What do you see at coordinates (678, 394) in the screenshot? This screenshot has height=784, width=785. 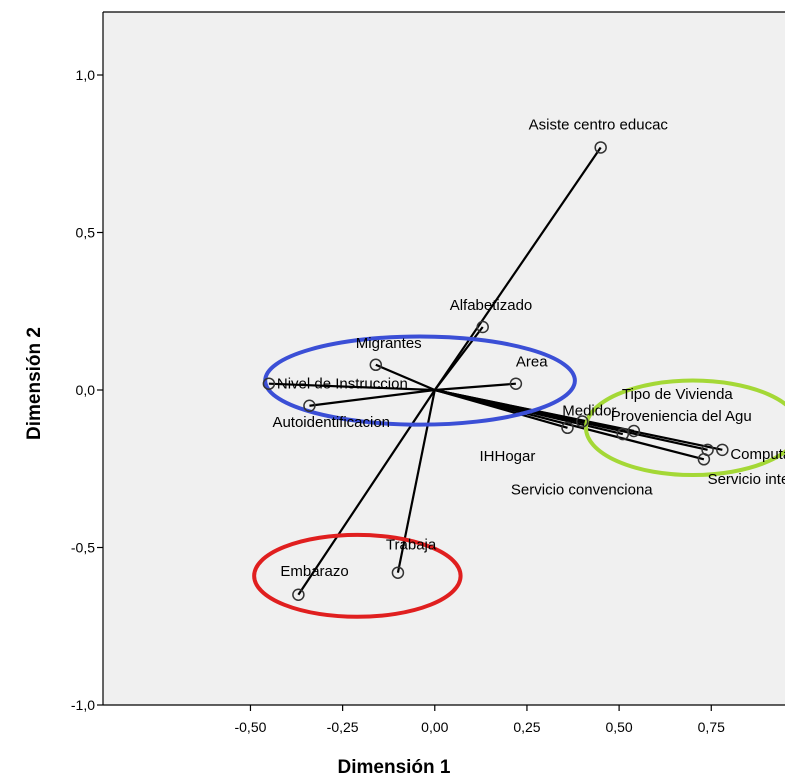 I see `point-label: Tipo de Vivienda` at bounding box center [678, 394].